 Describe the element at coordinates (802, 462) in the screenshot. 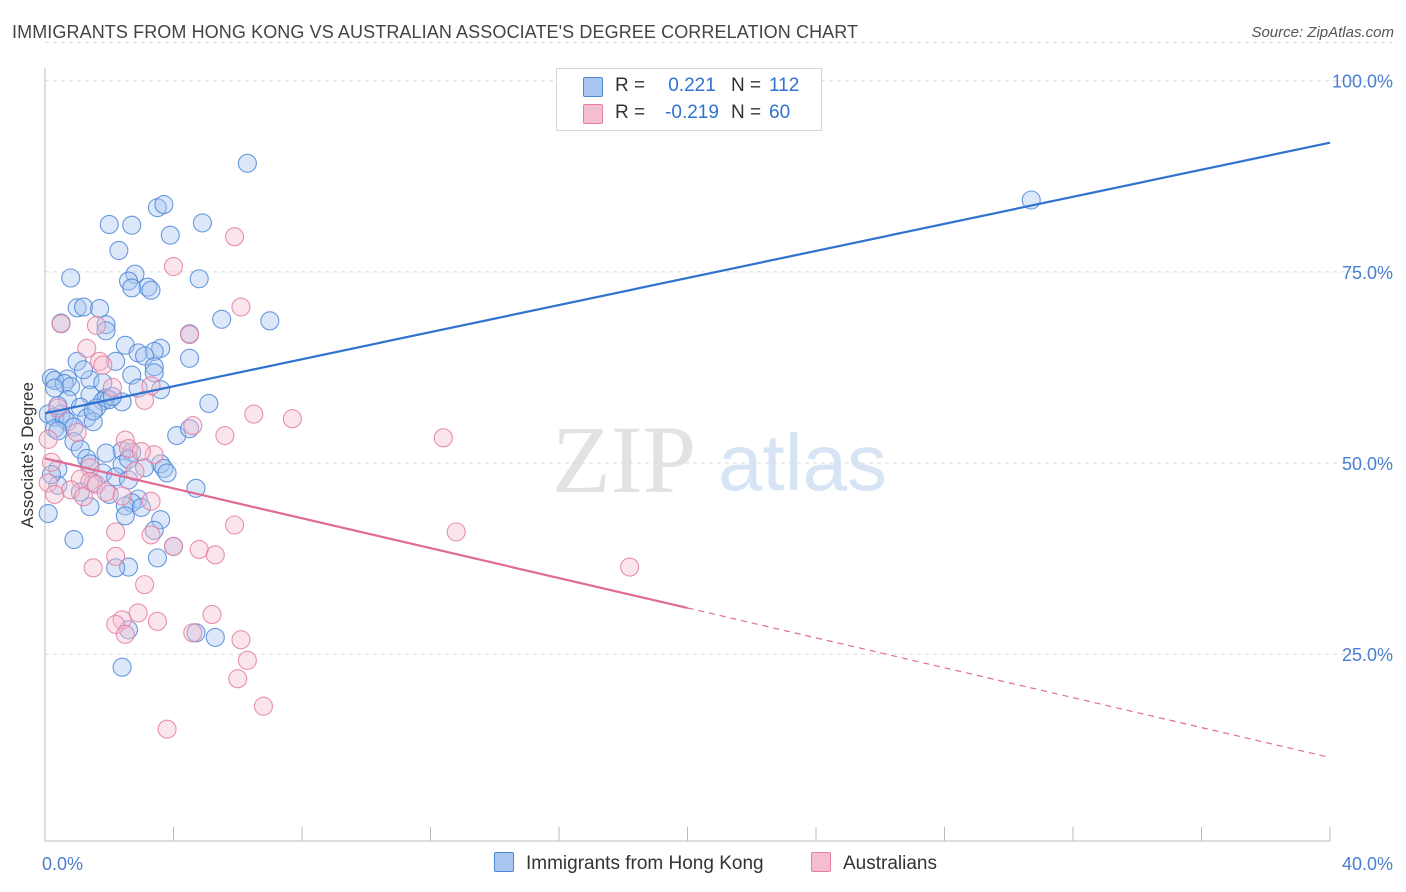

I see `watermark-atlas: atlas` at that location.